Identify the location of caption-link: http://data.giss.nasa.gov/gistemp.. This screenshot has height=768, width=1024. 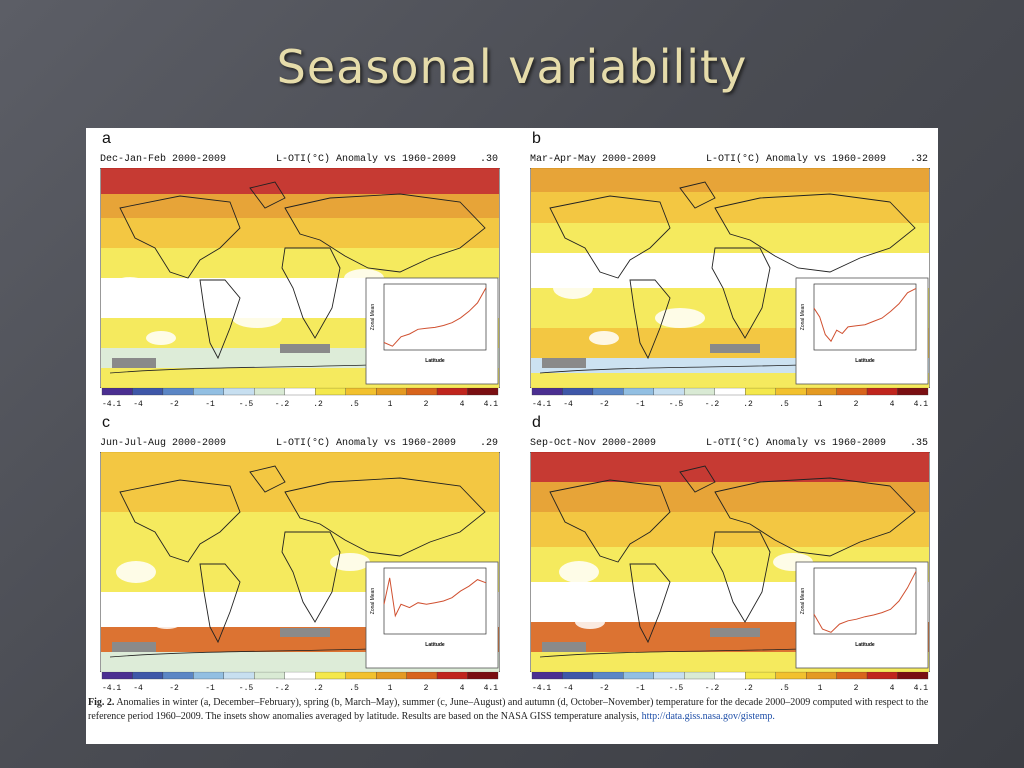
(708, 716).